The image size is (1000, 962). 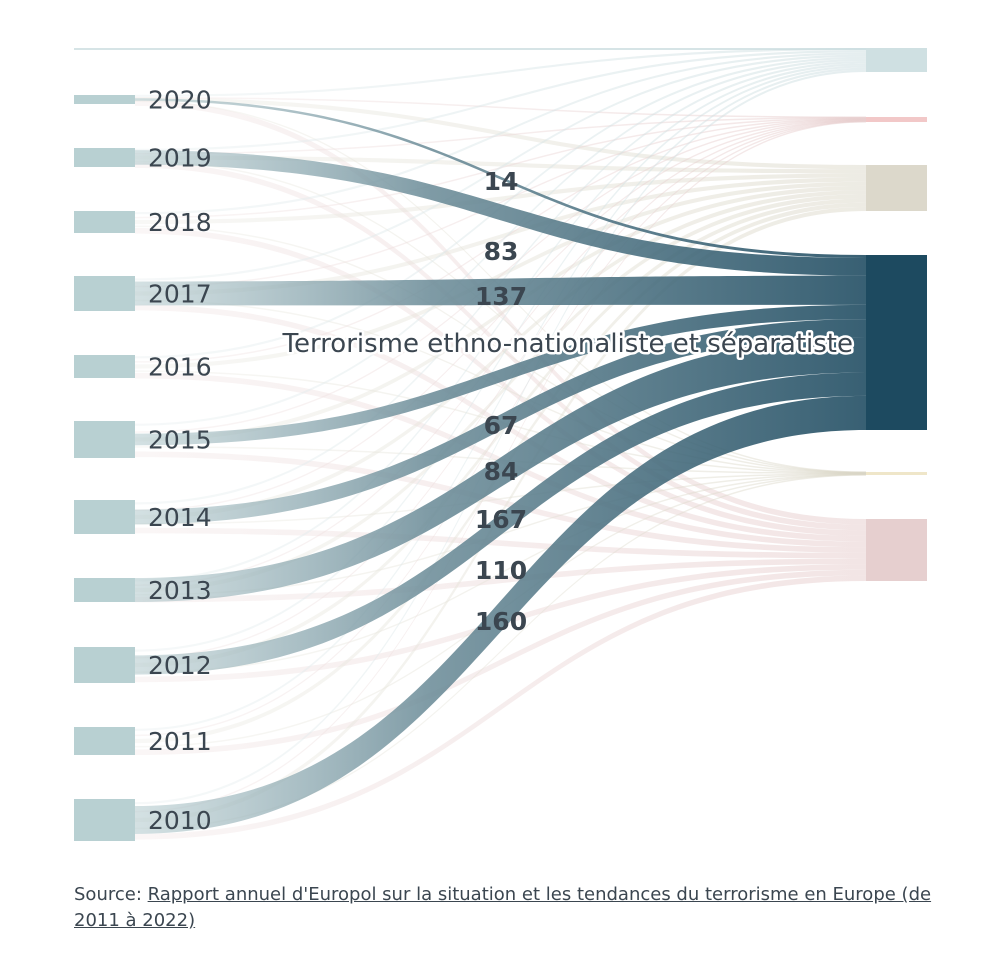 What do you see at coordinates (501, 181) in the screenshot?
I see `value-label-2020: 14` at bounding box center [501, 181].